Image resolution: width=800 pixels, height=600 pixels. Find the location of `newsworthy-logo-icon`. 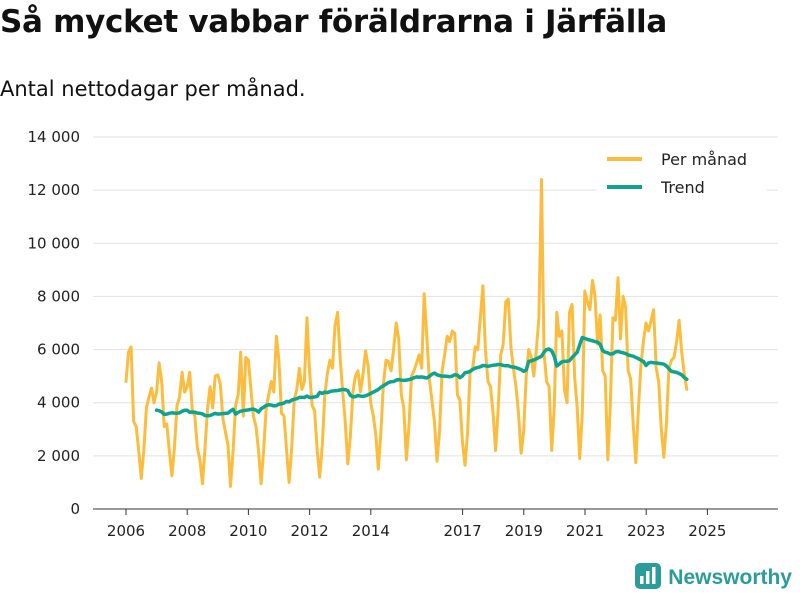

newsworthy-logo-icon is located at coordinates (648, 578).